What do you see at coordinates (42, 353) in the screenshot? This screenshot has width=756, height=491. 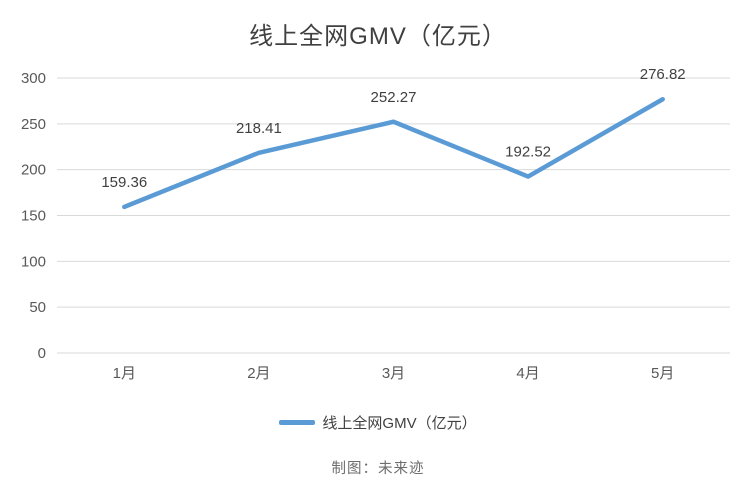 I see `y-tick-label: 0` at bounding box center [42, 353].